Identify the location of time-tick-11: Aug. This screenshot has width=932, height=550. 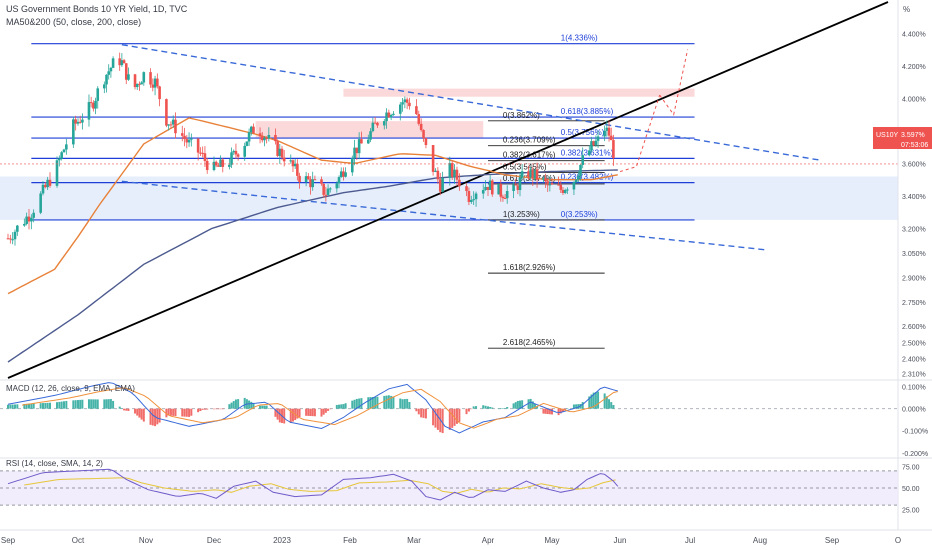
(760, 540).